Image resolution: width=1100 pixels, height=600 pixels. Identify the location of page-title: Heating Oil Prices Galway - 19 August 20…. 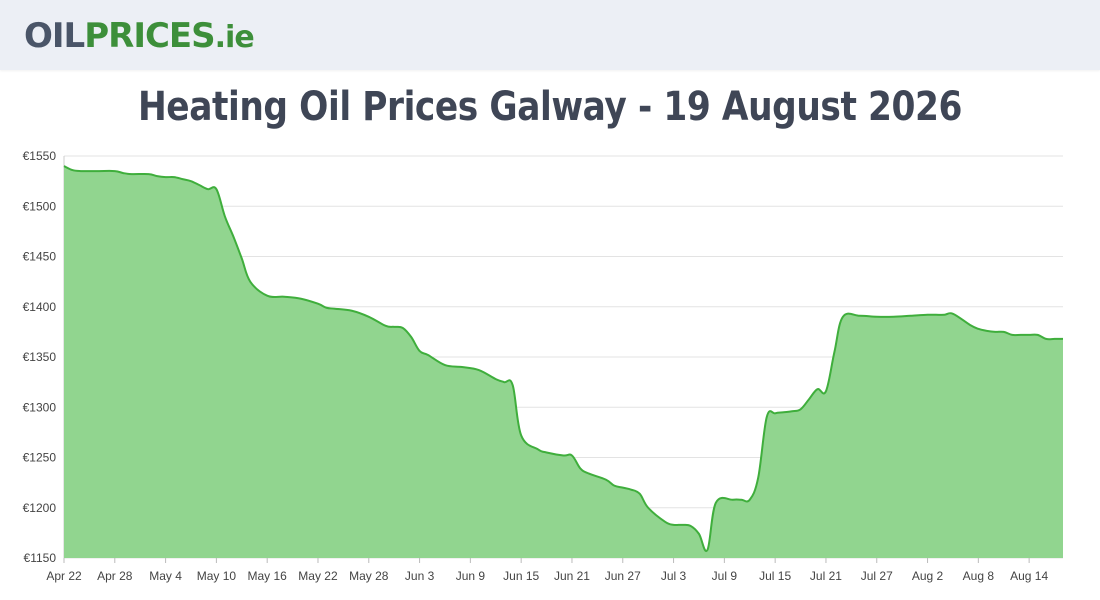
(550, 107).